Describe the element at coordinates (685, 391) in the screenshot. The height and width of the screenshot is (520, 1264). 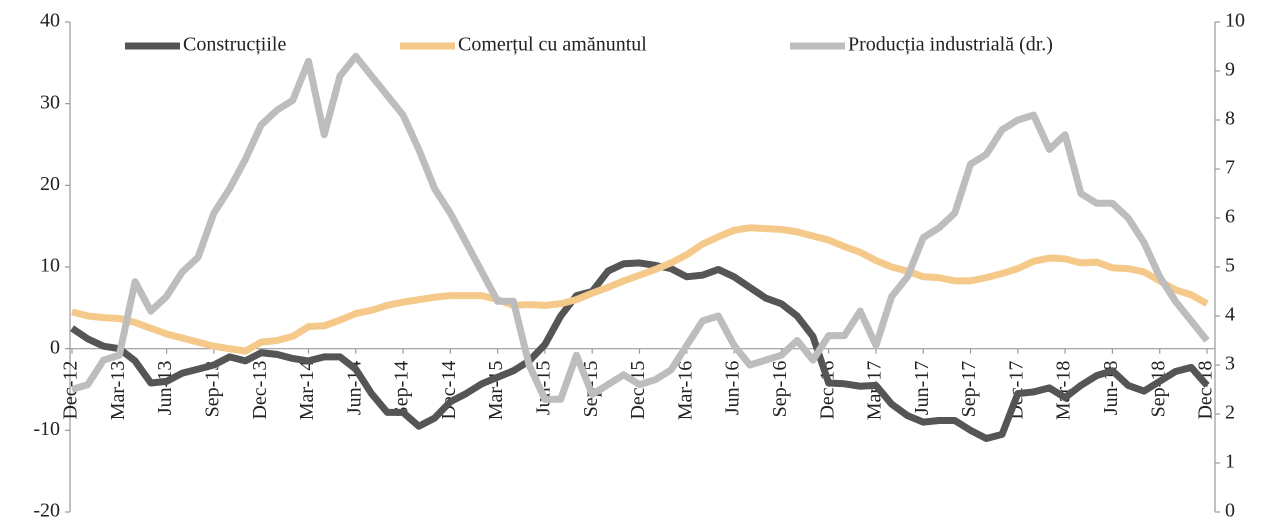
I see `x-tick-label: Mar-16` at that location.